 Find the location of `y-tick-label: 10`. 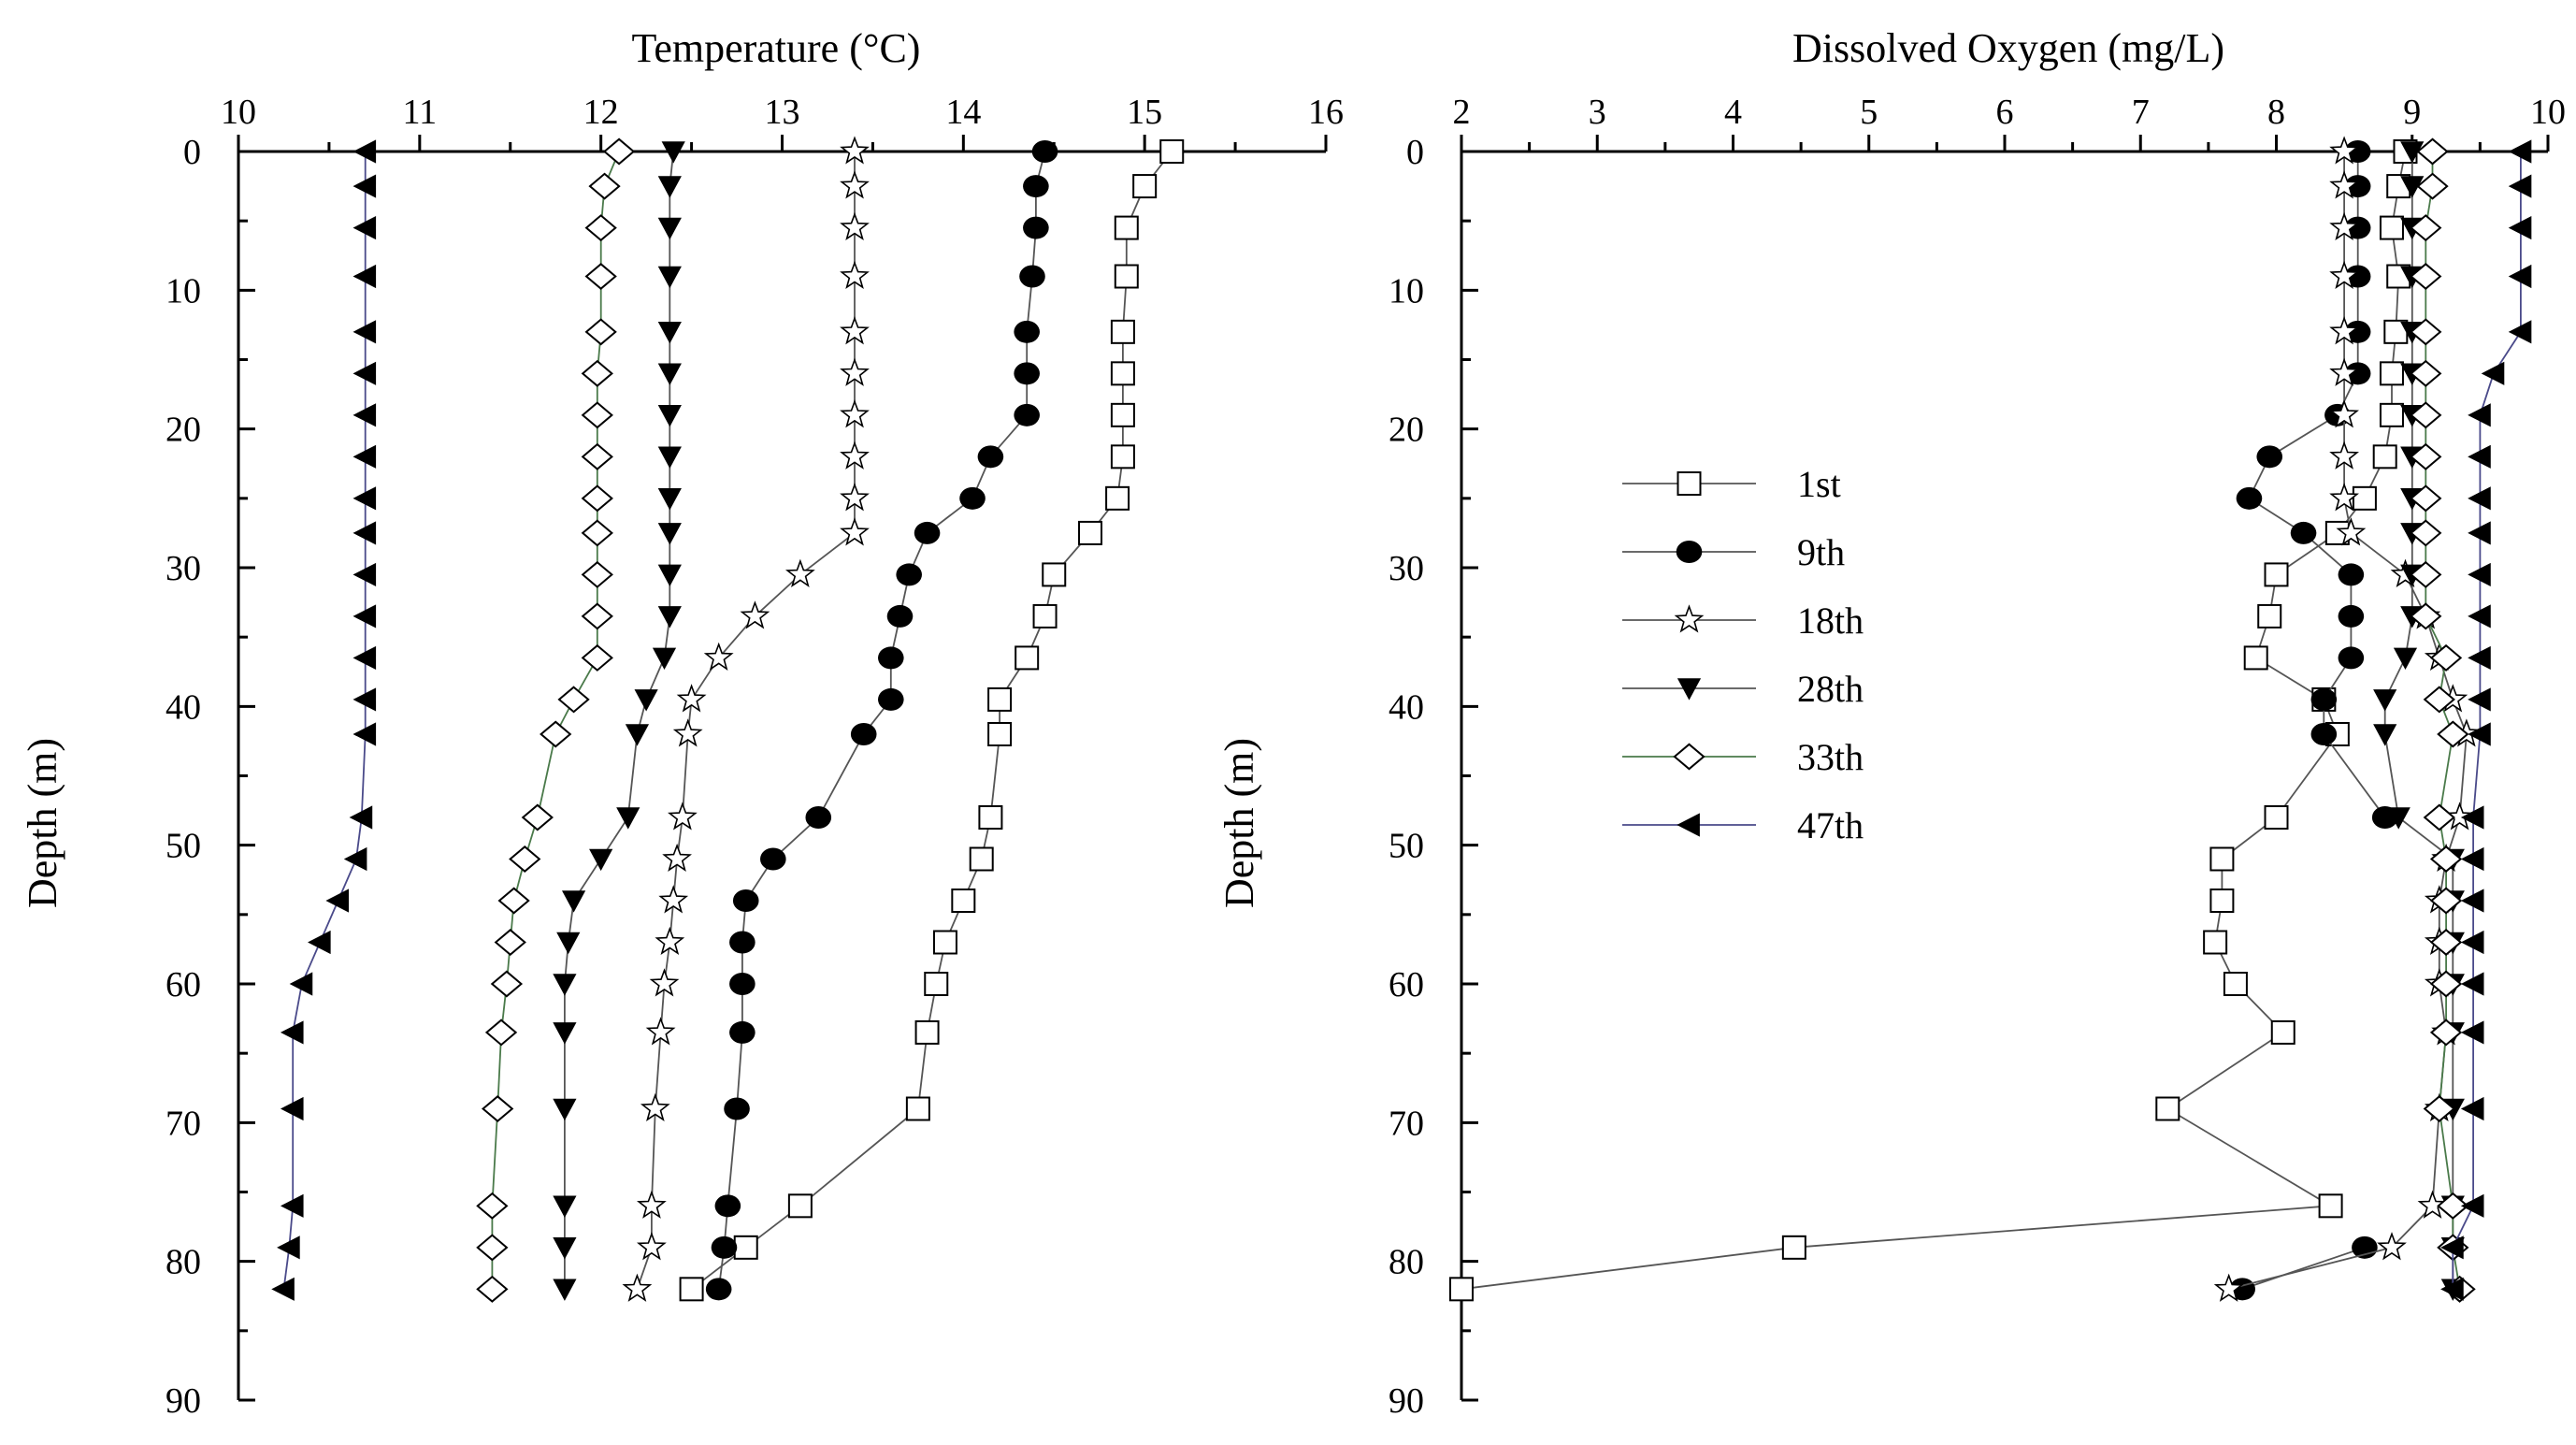

y-tick-label: 10 is located at coordinates (183, 291).